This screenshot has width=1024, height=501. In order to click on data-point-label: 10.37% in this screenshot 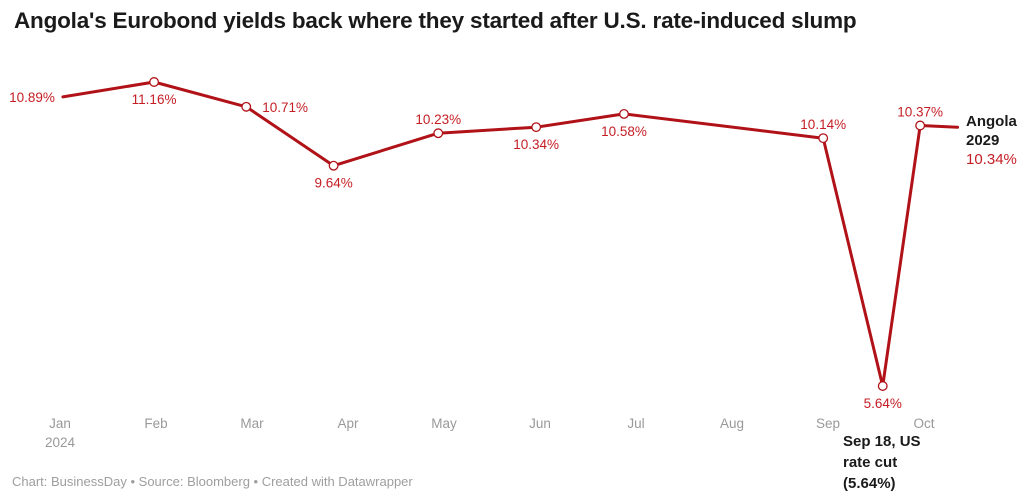, I will do `click(920, 112)`.